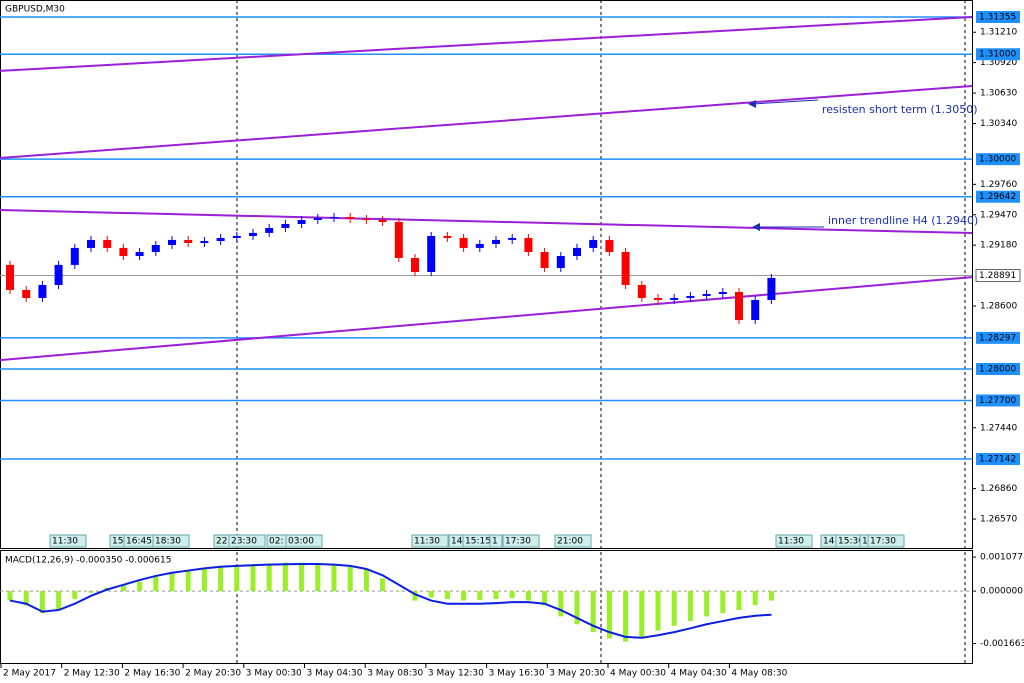  Describe the element at coordinates (997, 17) in the screenshot. I see `level-label: 1.31355` at that location.